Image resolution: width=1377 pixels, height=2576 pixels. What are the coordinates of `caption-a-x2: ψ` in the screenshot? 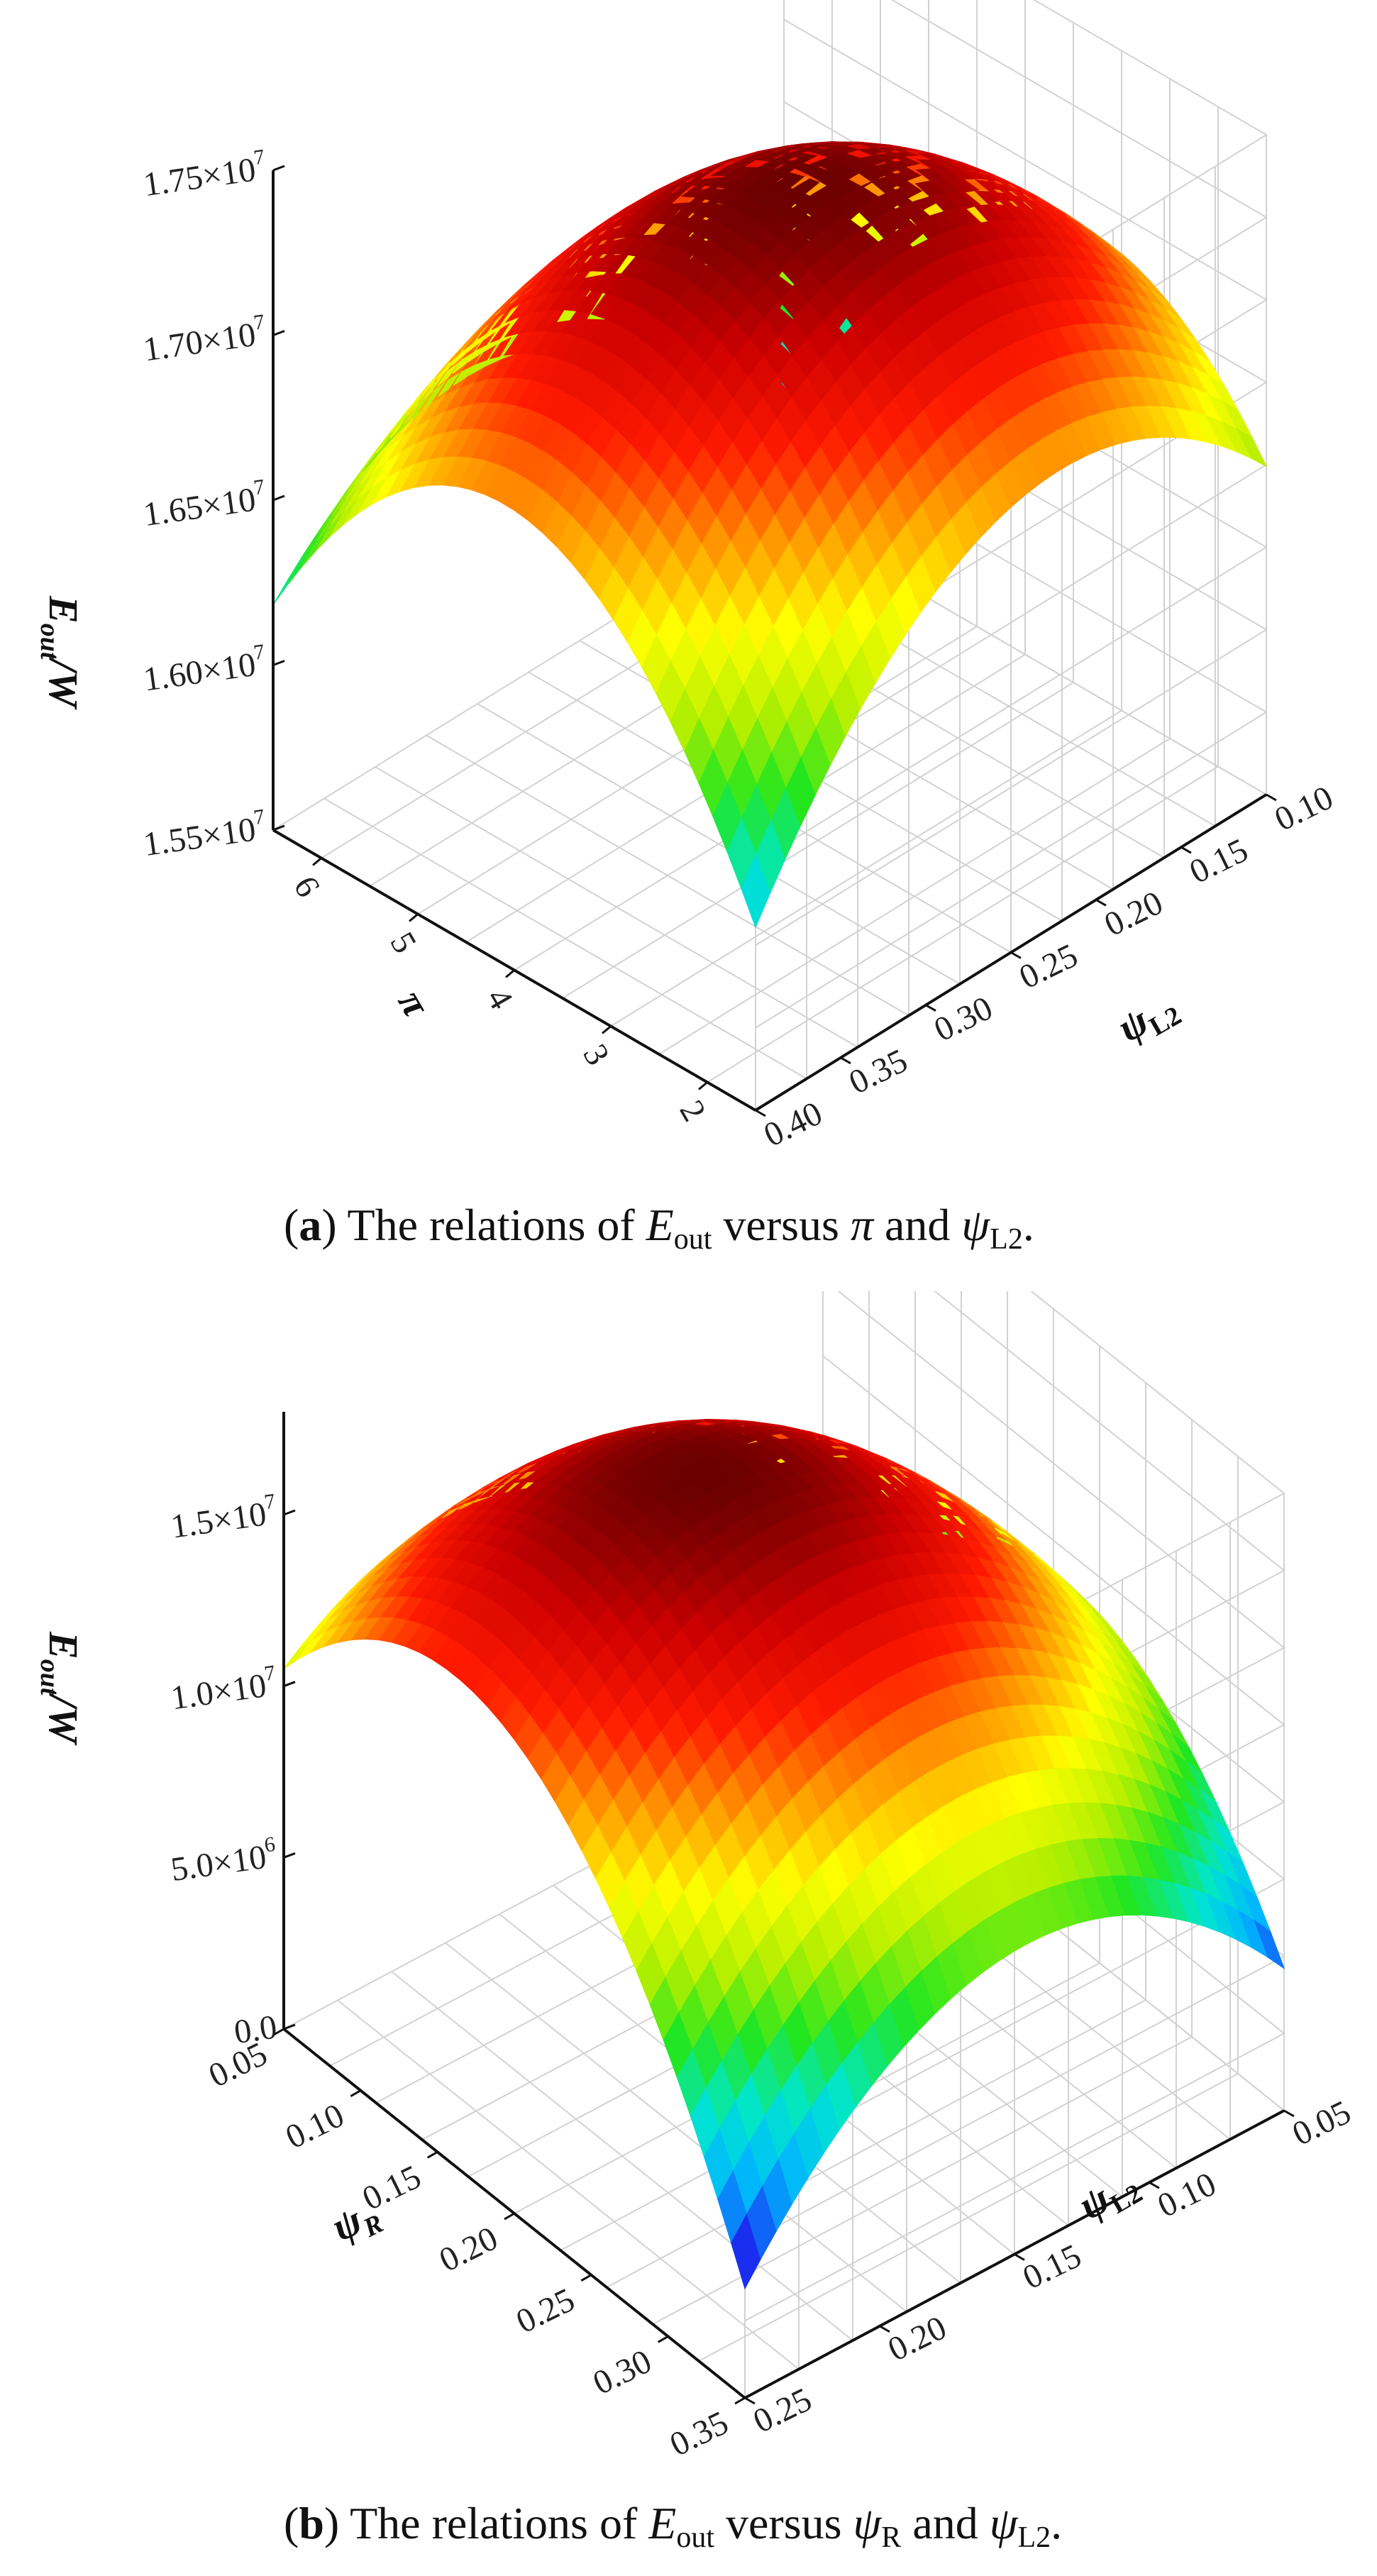 It's located at (976, 1225).